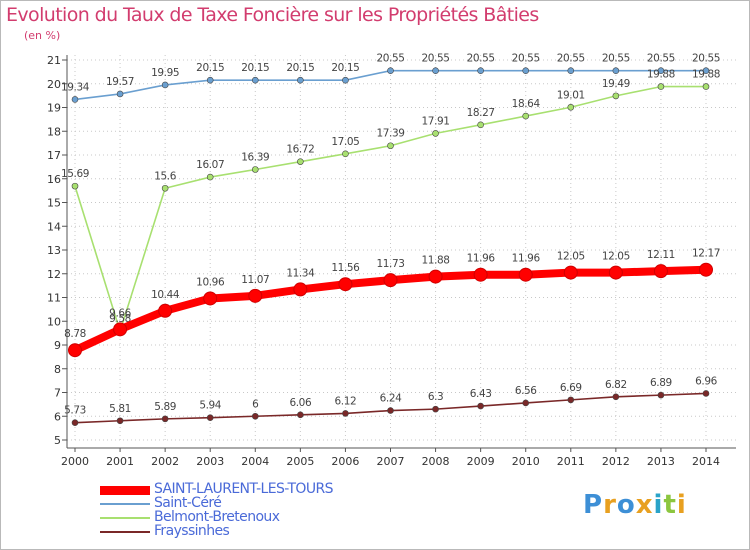 Image resolution: width=750 pixels, height=550 pixels. I want to click on logo-letter: o, so click(626, 505).